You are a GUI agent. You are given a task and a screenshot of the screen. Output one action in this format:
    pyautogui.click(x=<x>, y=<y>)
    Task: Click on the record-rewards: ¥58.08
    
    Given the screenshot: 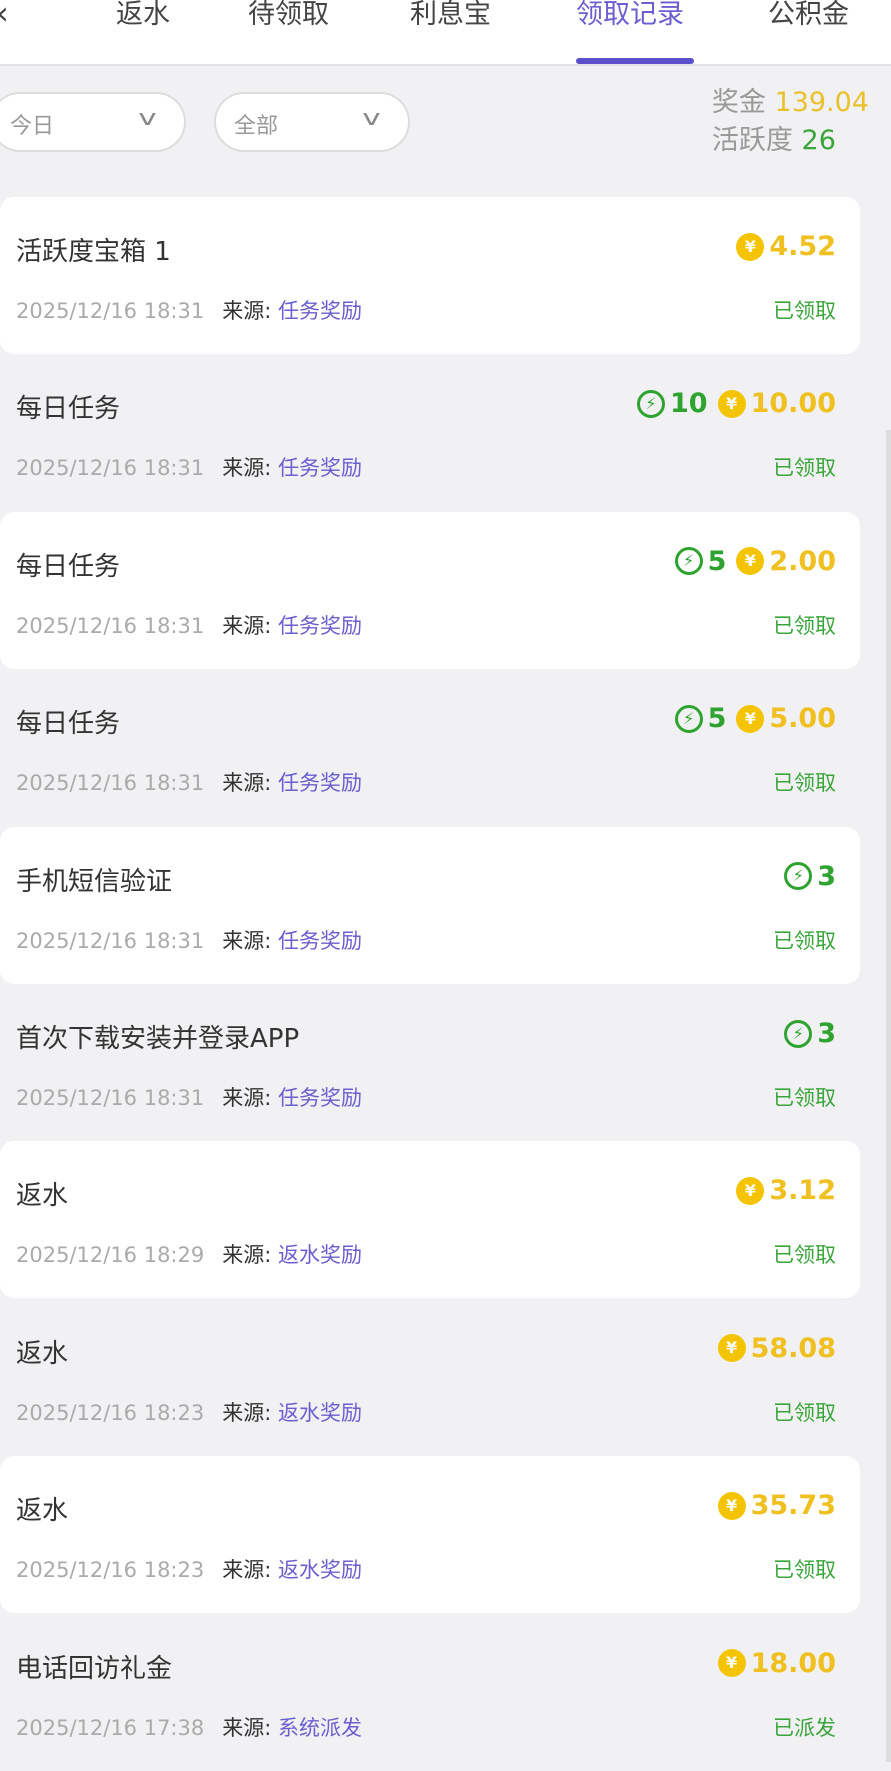 What is the action you would take?
    pyautogui.click(x=776, y=1348)
    